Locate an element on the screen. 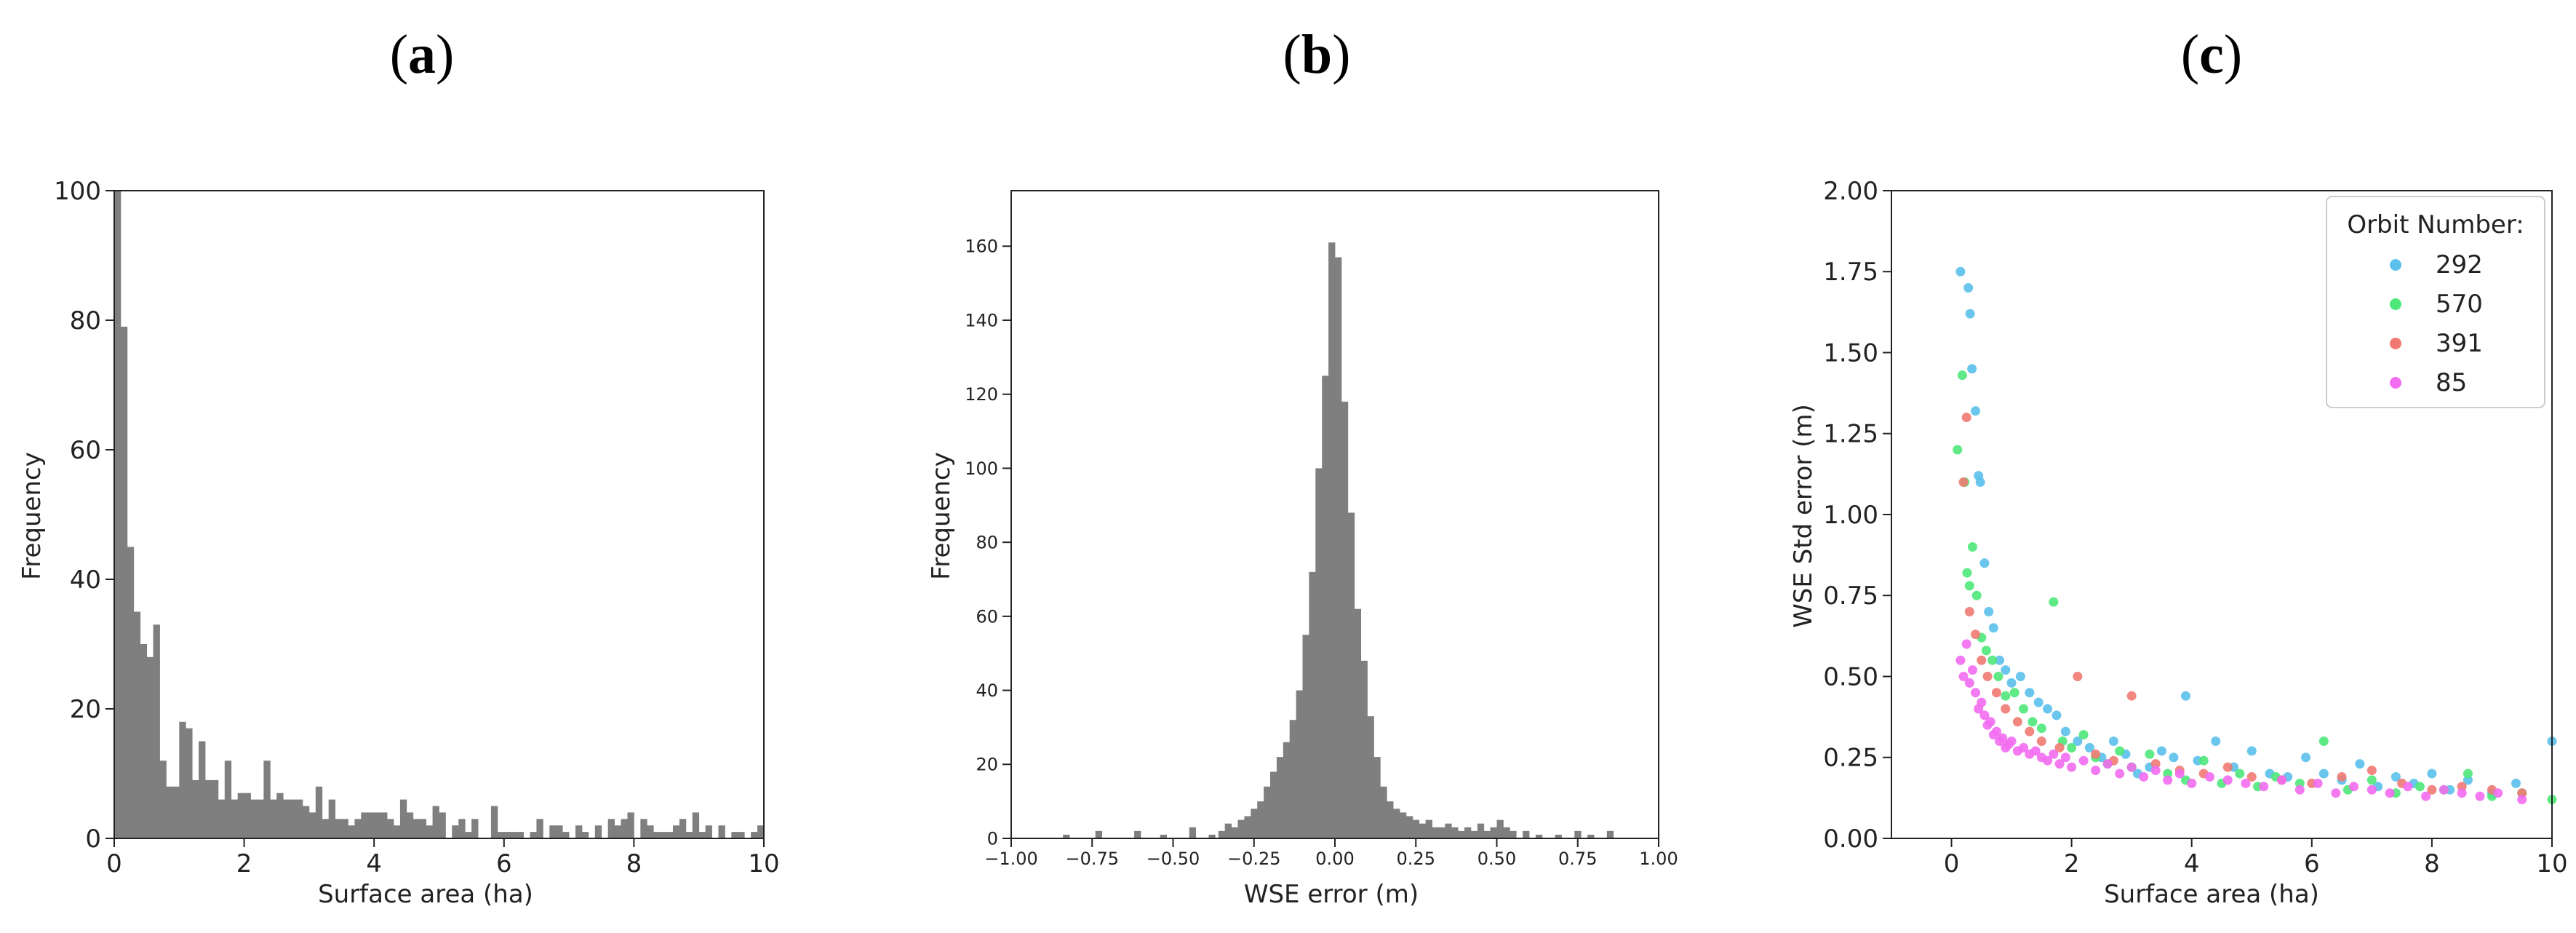 The image size is (2576, 933). y-tick-label: 2.00 is located at coordinates (1850, 191).